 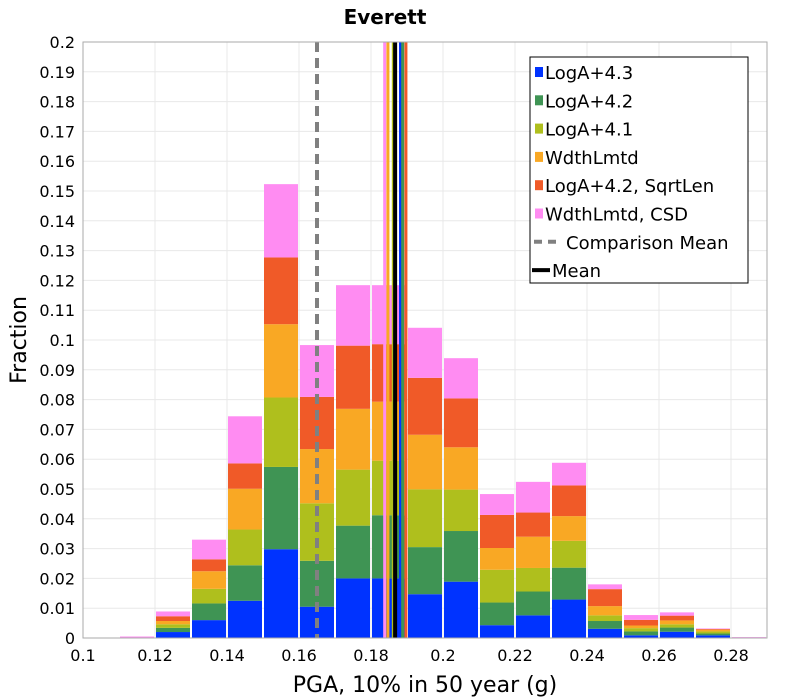 What do you see at coordinates (299, 655) in the screenshot?
I see `x-tick-label: 0.16` at bounding box center [299, 655].